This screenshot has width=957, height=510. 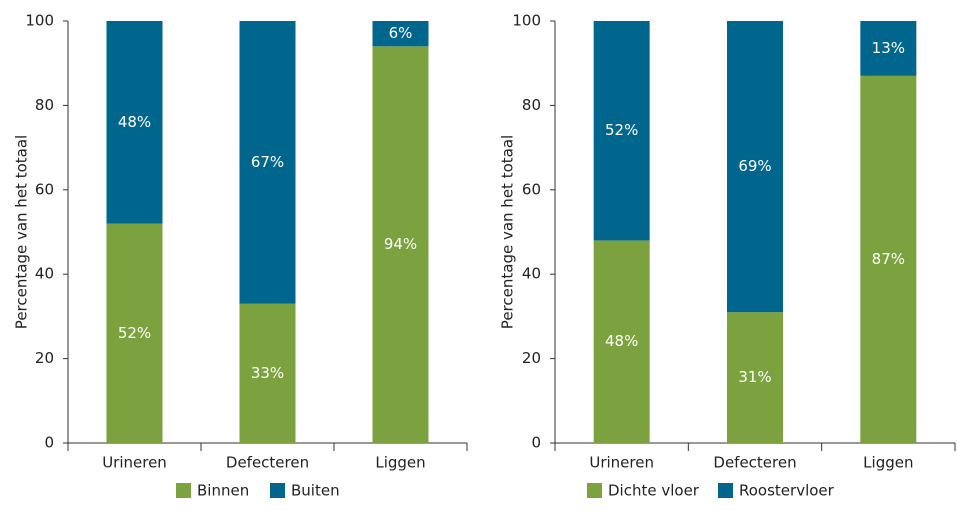 I want to click on data-label: 33%, so click(x=267, y=373).